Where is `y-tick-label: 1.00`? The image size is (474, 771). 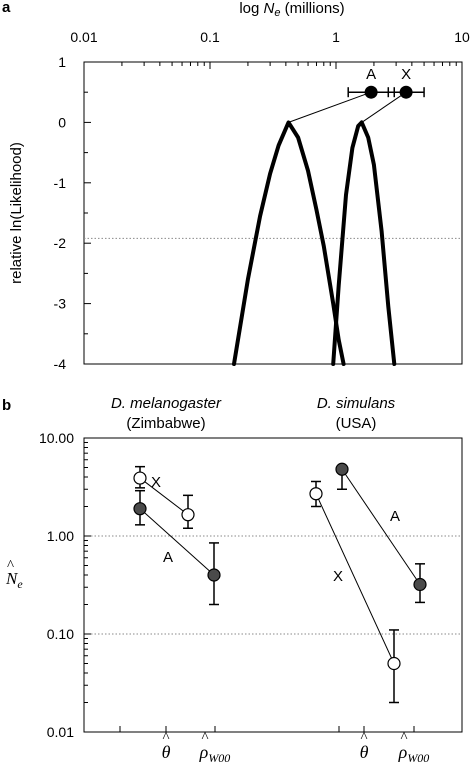 y-tick-label: 1.00 is located at coordinates (60, 536).